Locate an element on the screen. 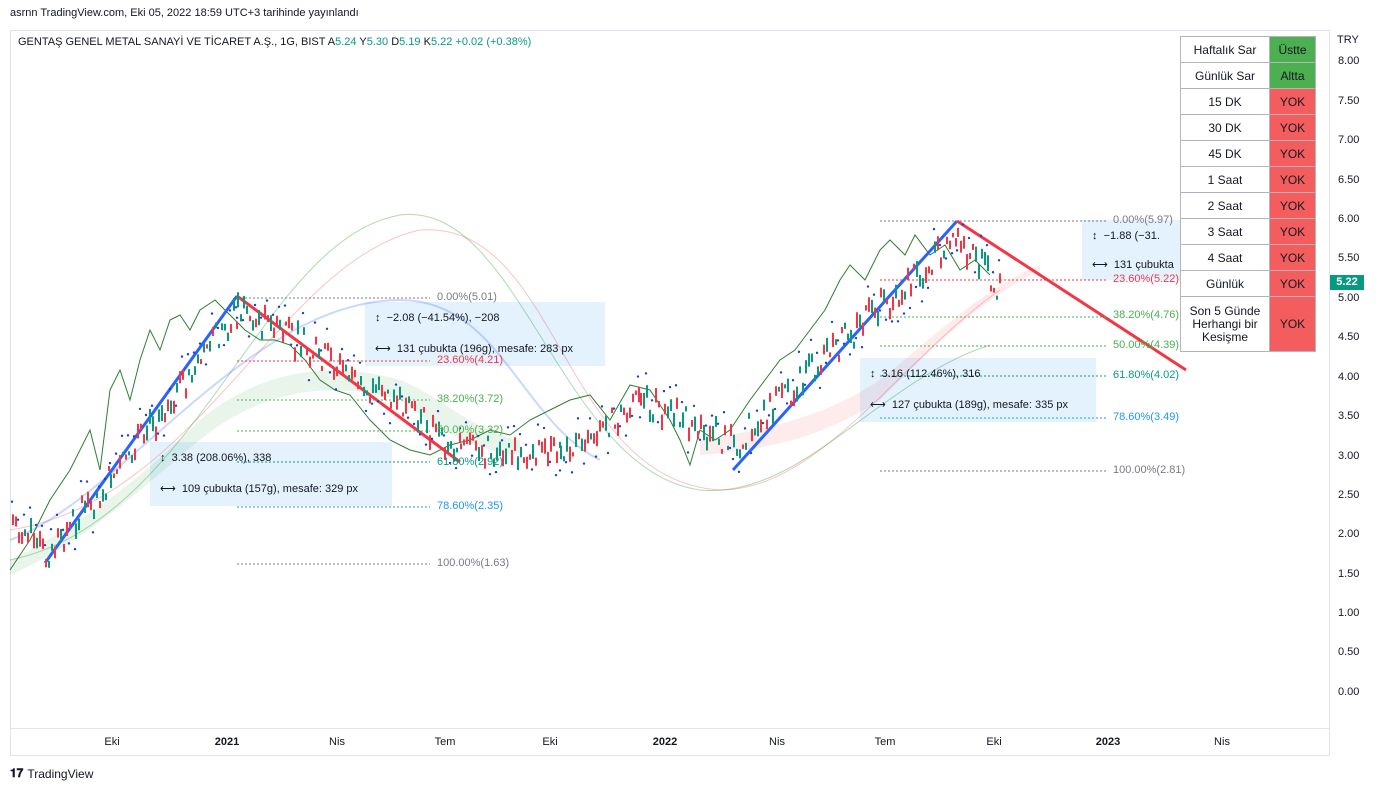 This screenshot has height=791, width=1386. fib-level-label: 100.00%(1.63) is located at coordinates (473, 563).